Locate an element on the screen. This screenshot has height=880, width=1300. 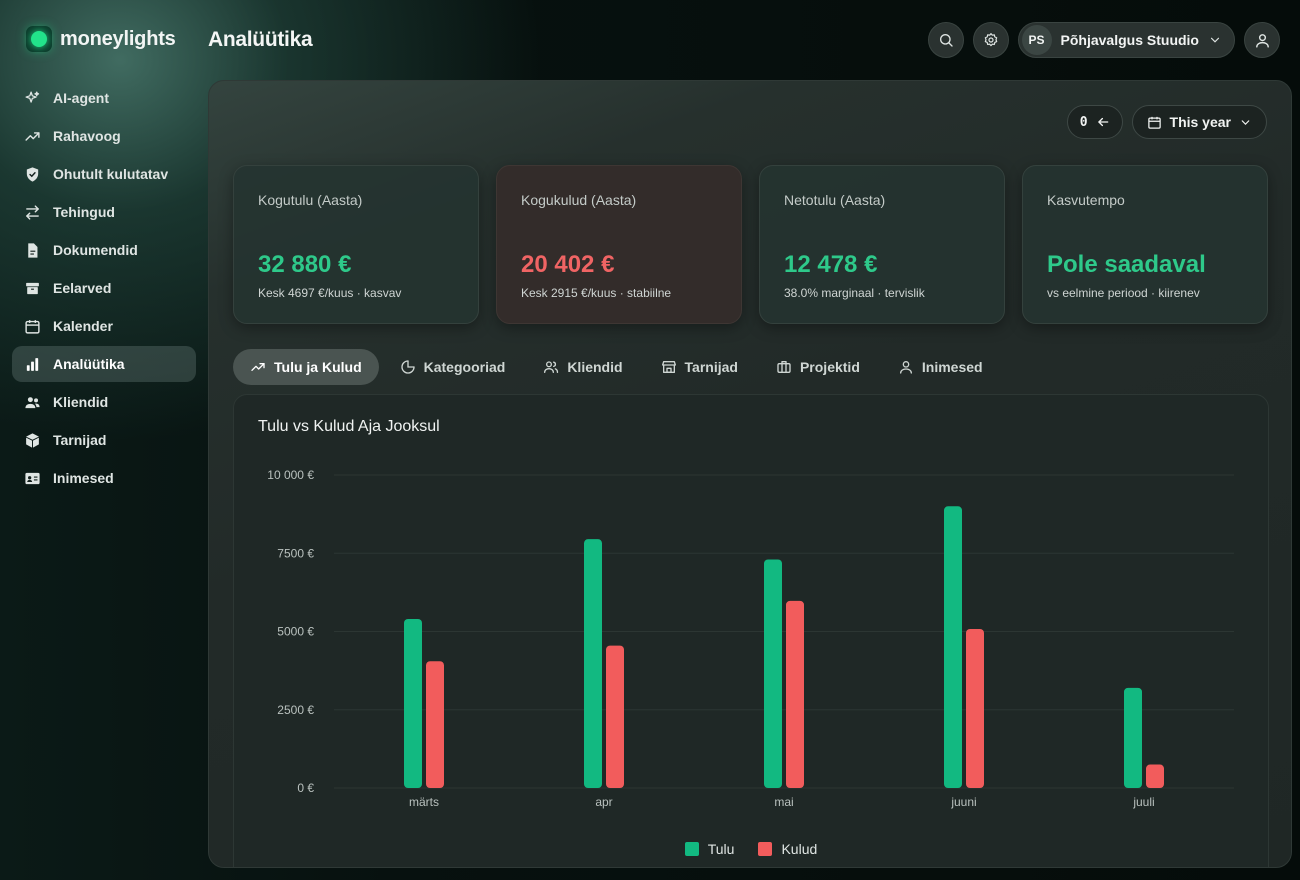
sidebar-item-label: Eelarved is located at coordinates (82, 288).